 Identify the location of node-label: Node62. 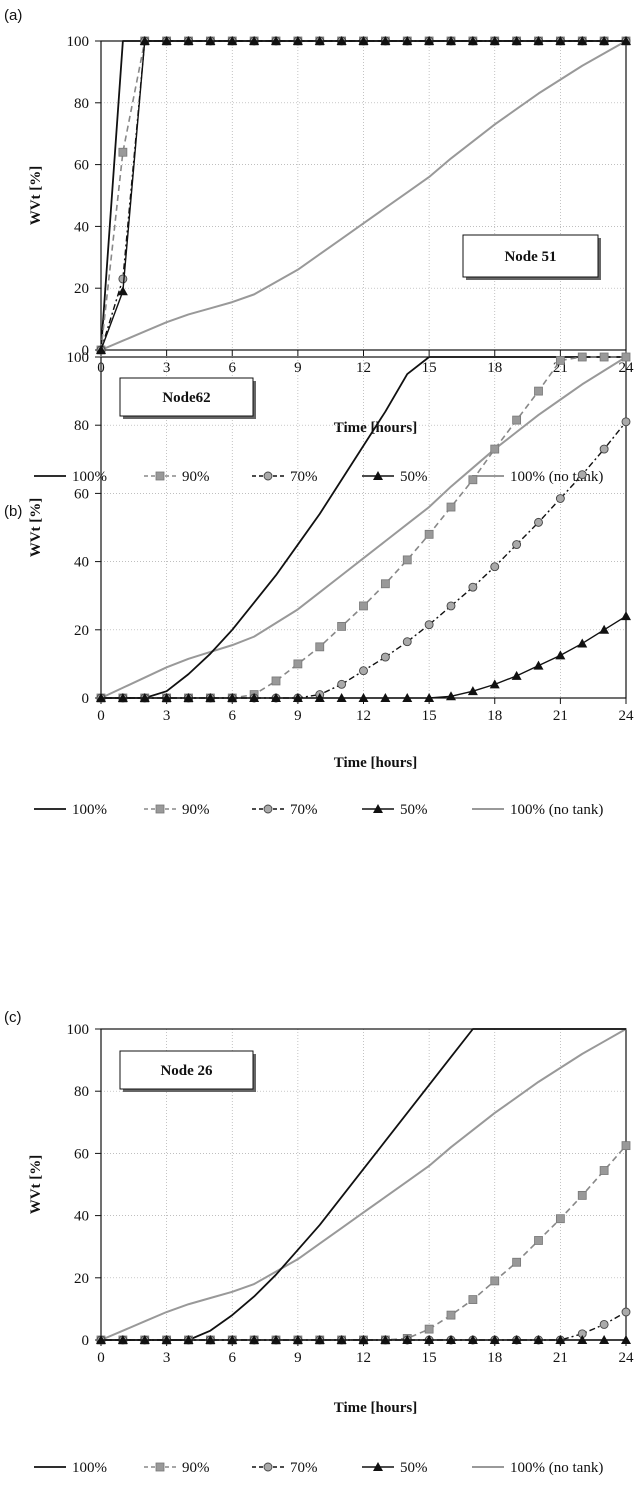
(186, 398).